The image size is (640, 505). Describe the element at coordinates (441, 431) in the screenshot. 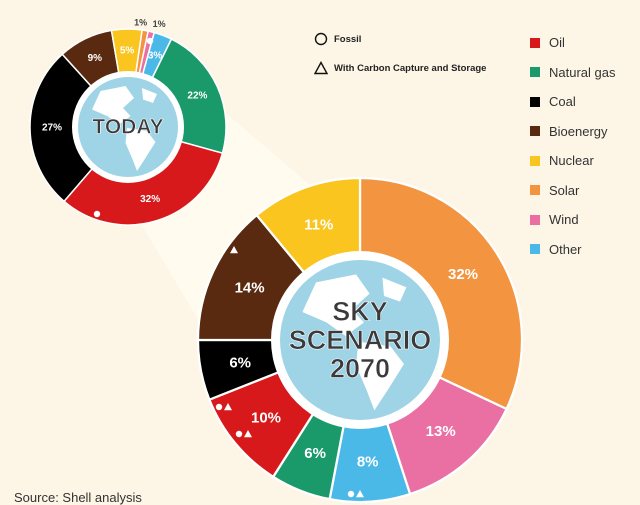

I see `data-label-wind: 13%` at that location.